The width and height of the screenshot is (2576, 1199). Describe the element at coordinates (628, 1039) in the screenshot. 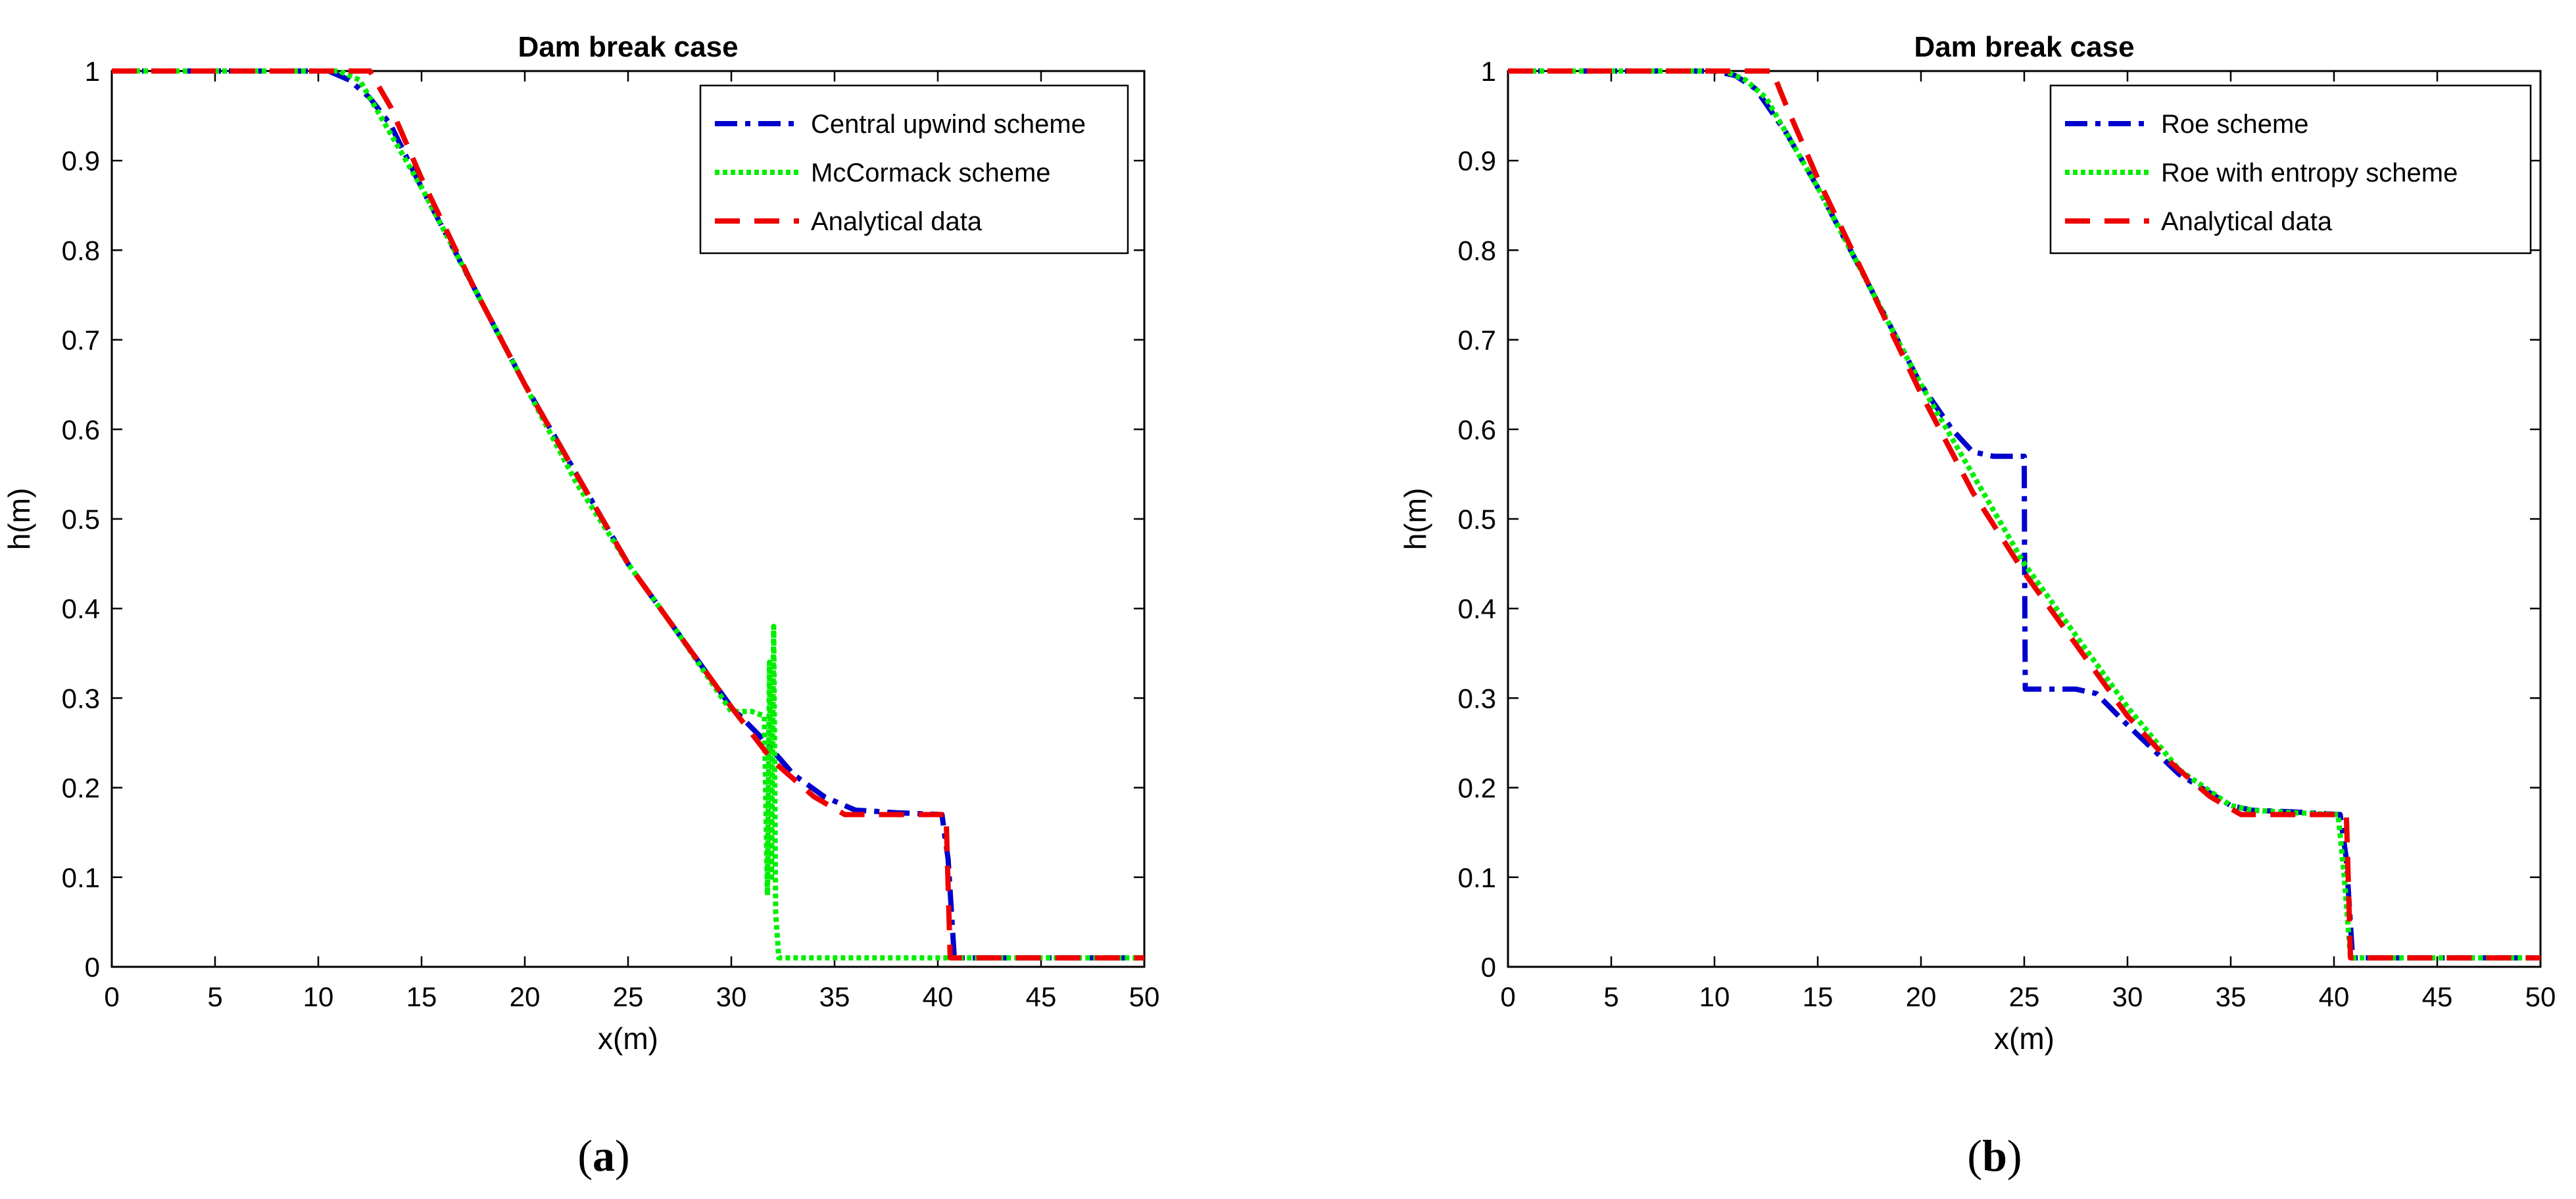

I see `pa-x-axis-label: x(m)` at that location.